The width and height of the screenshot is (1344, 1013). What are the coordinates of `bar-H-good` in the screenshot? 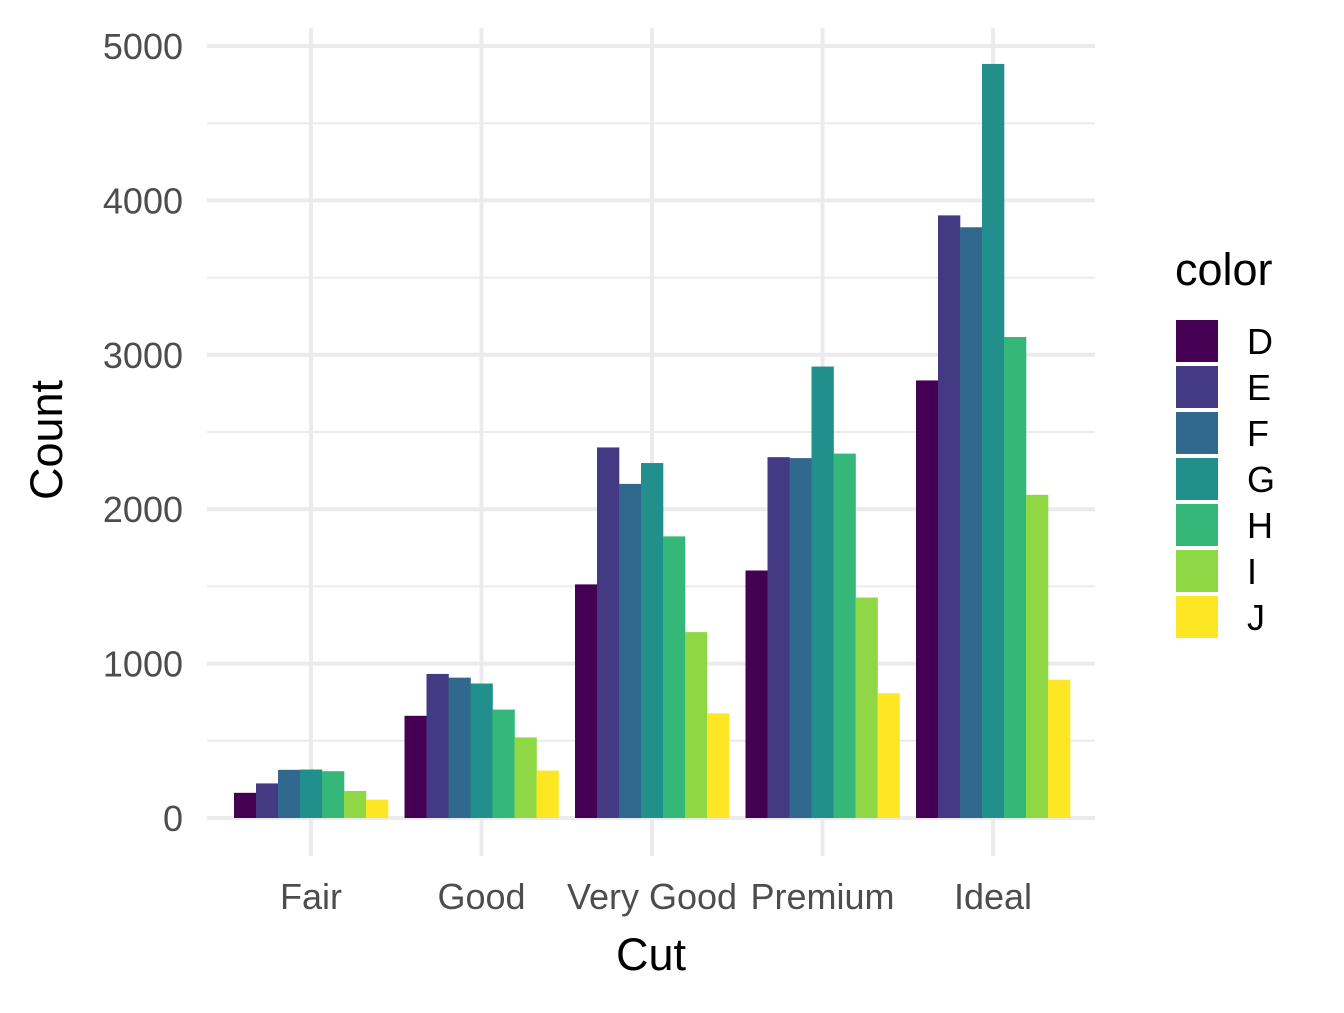 It's located at (503, 763).